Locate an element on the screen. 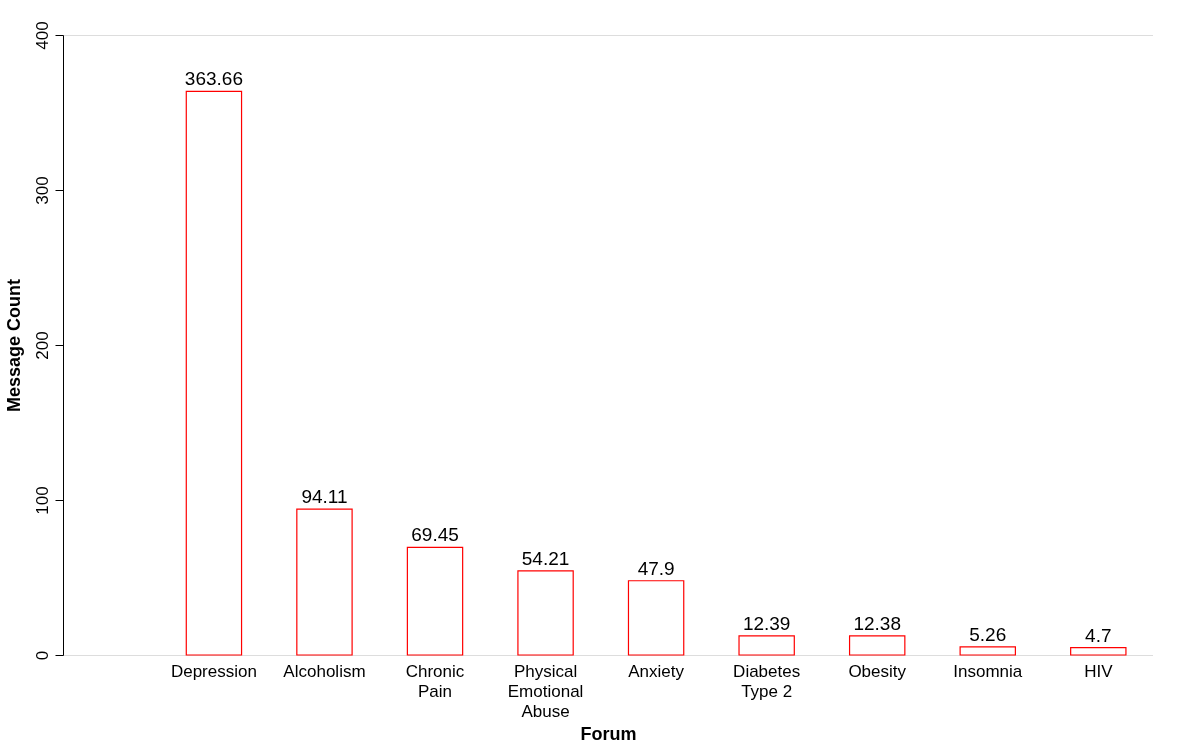 The height and width of the screenshot is (742, 1178). x-tick-label: Obesity is located at coordinates (877, 671).